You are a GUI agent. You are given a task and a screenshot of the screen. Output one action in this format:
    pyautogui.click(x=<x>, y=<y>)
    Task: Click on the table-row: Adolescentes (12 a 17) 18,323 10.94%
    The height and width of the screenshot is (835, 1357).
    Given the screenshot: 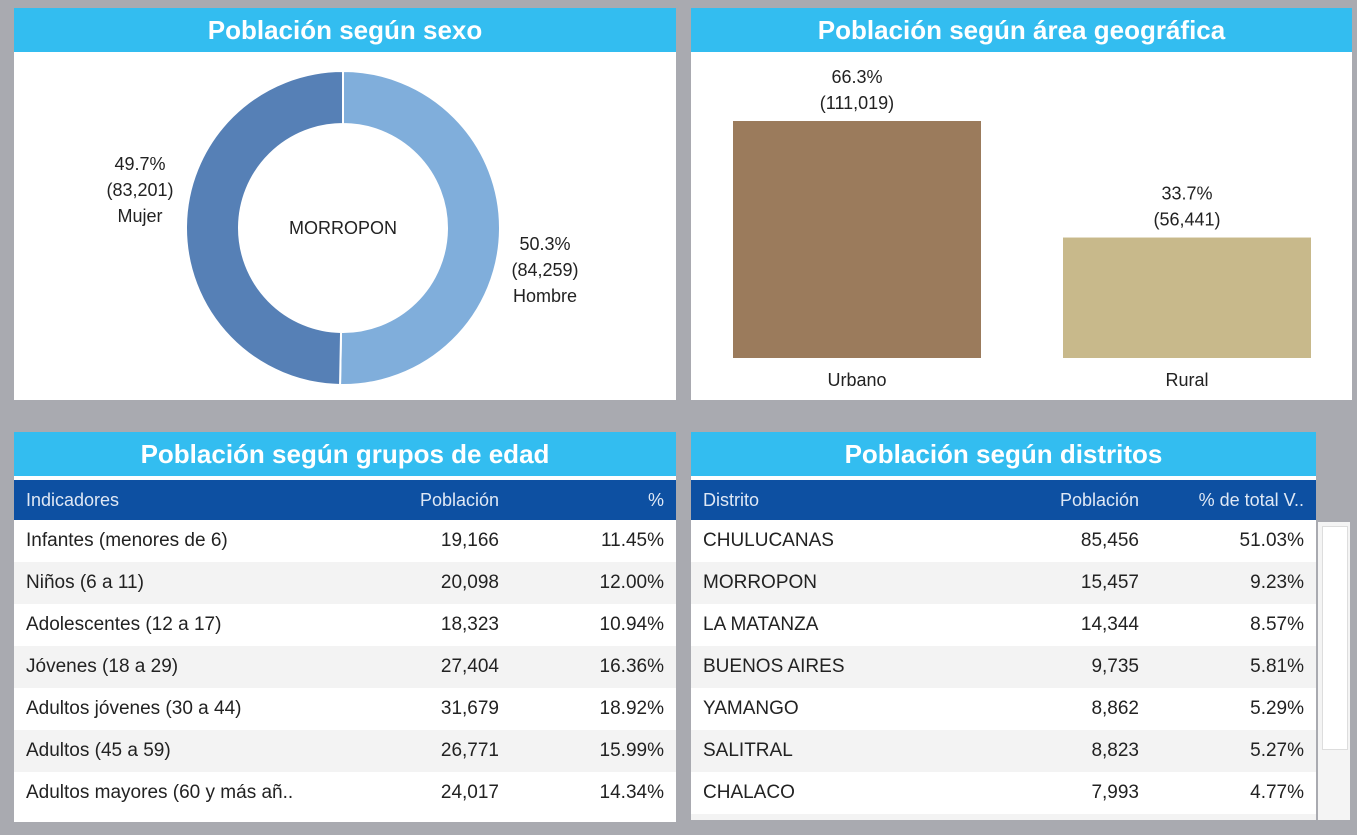 What is the action you would take?
    pyautogui.click(x=345, y=625)
    